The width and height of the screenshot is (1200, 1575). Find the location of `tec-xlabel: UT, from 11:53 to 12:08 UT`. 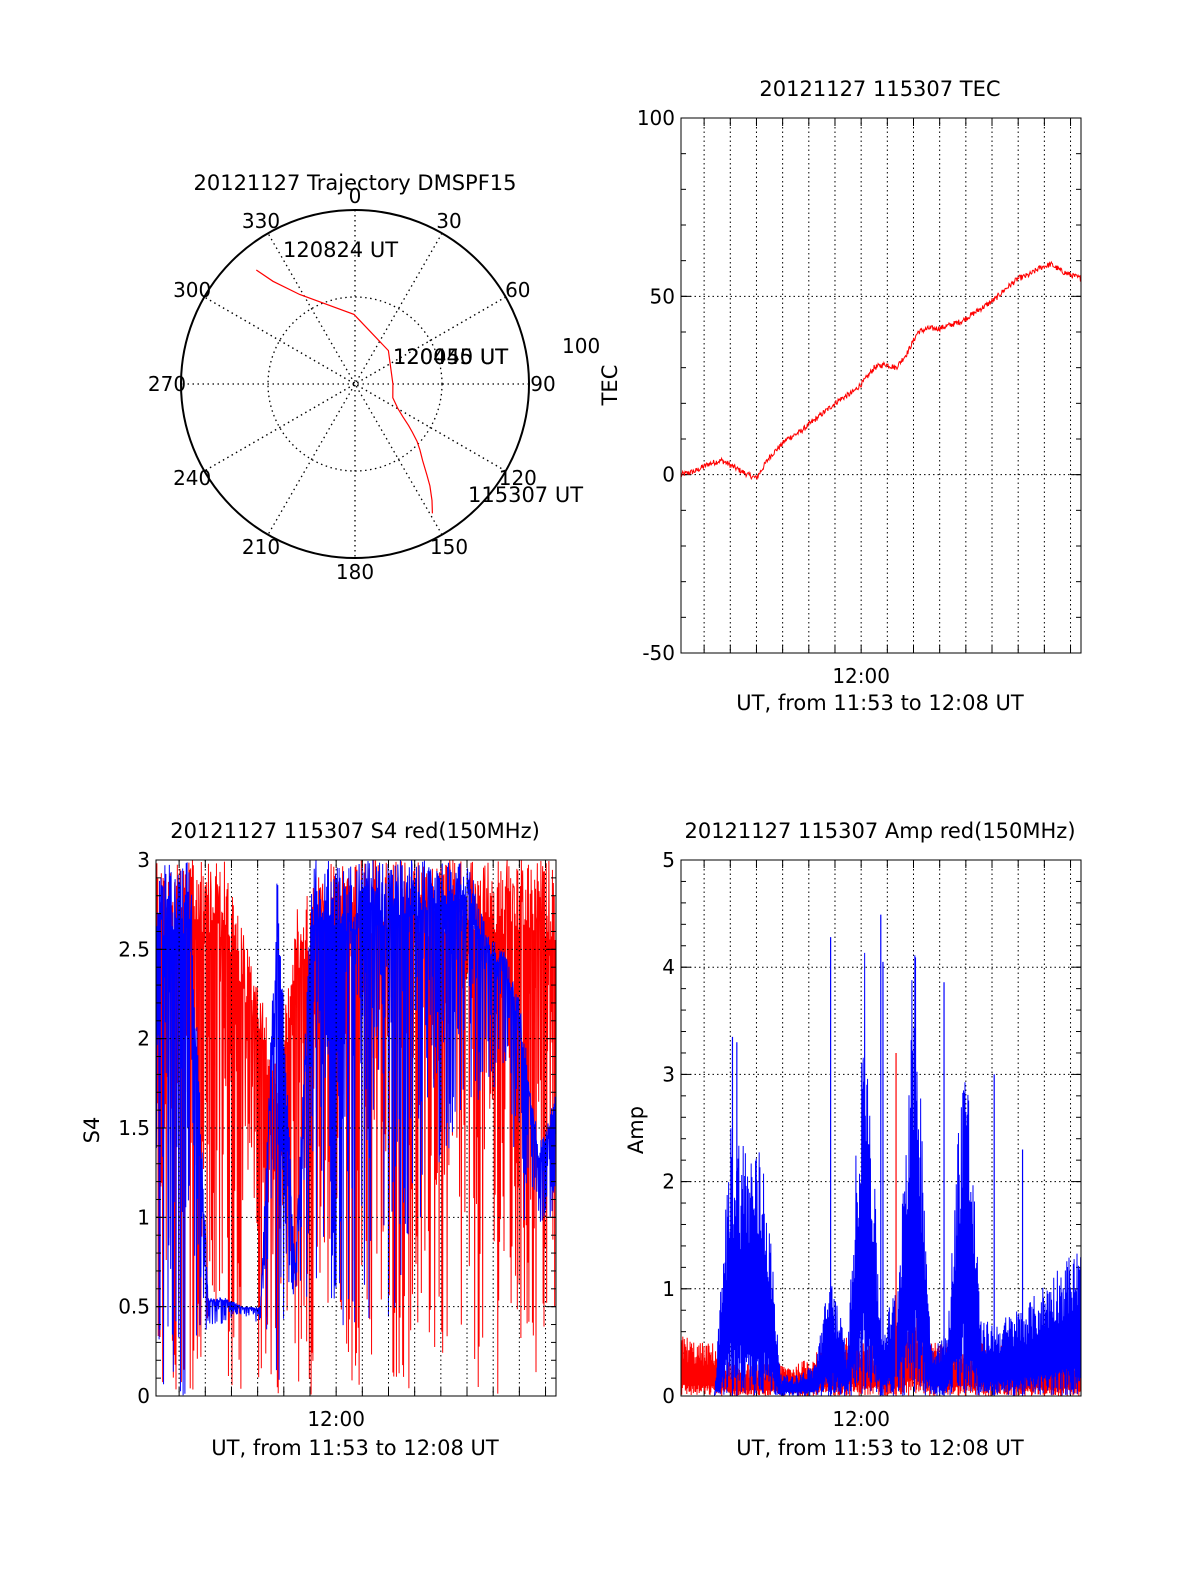

tec-xlabel: UT, from 11:53 to 12:08 UT is located at coordinates (880, 703).